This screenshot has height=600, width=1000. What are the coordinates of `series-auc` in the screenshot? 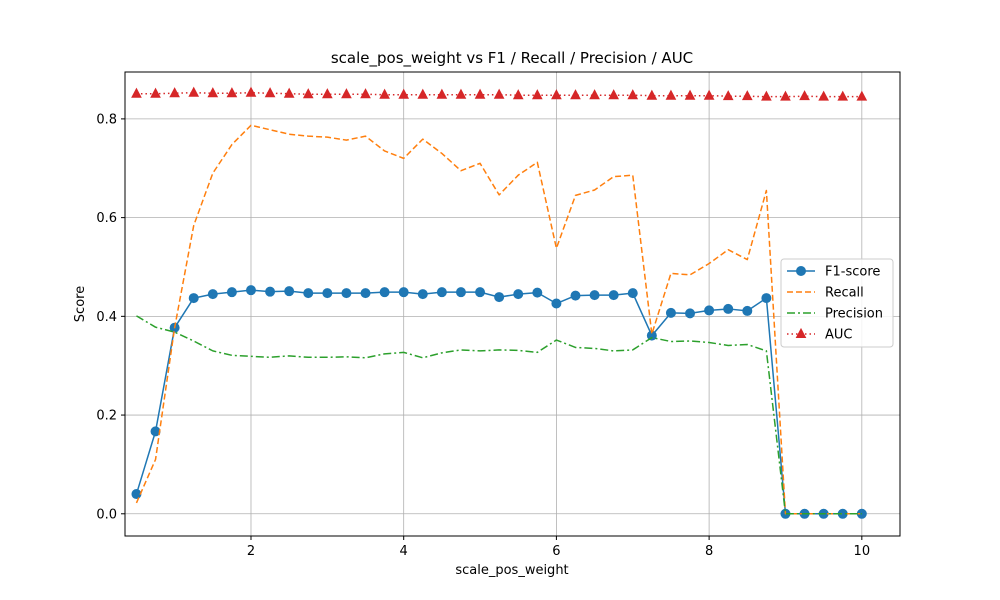 It's located at (499, 93).